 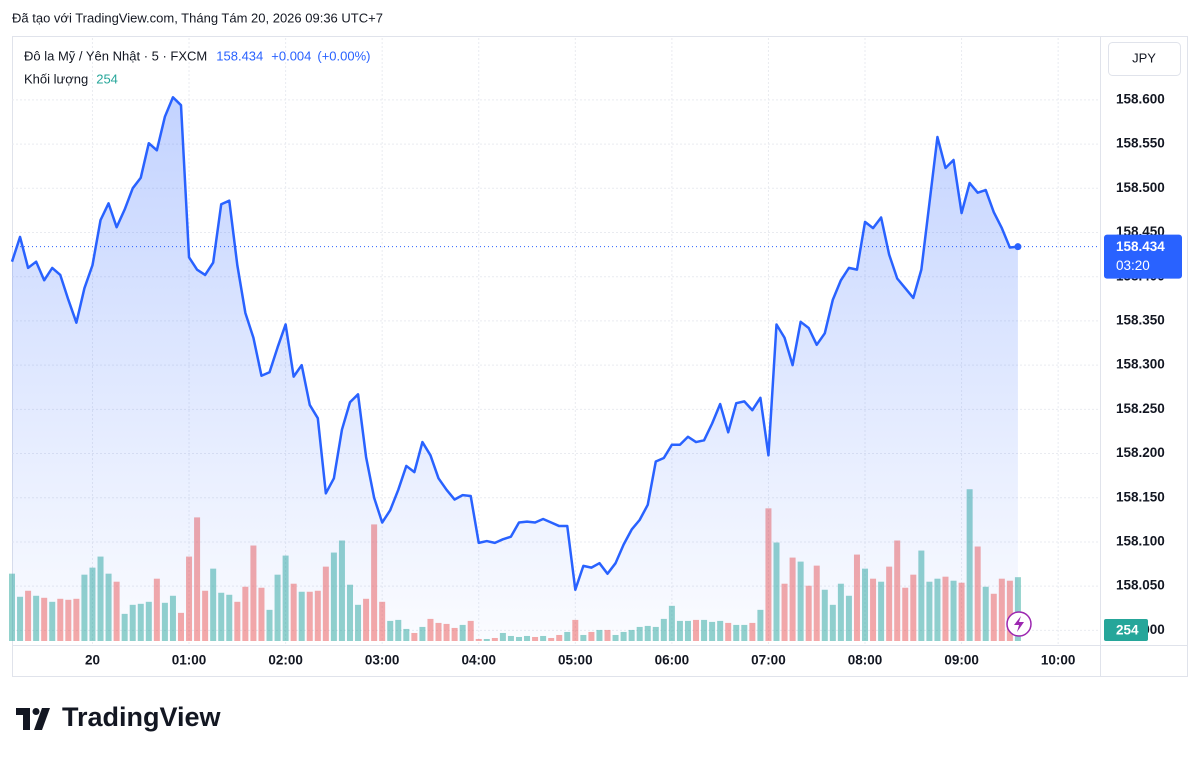 I want to click on x-tick-label: 09:00, so click(x=961, y=660).